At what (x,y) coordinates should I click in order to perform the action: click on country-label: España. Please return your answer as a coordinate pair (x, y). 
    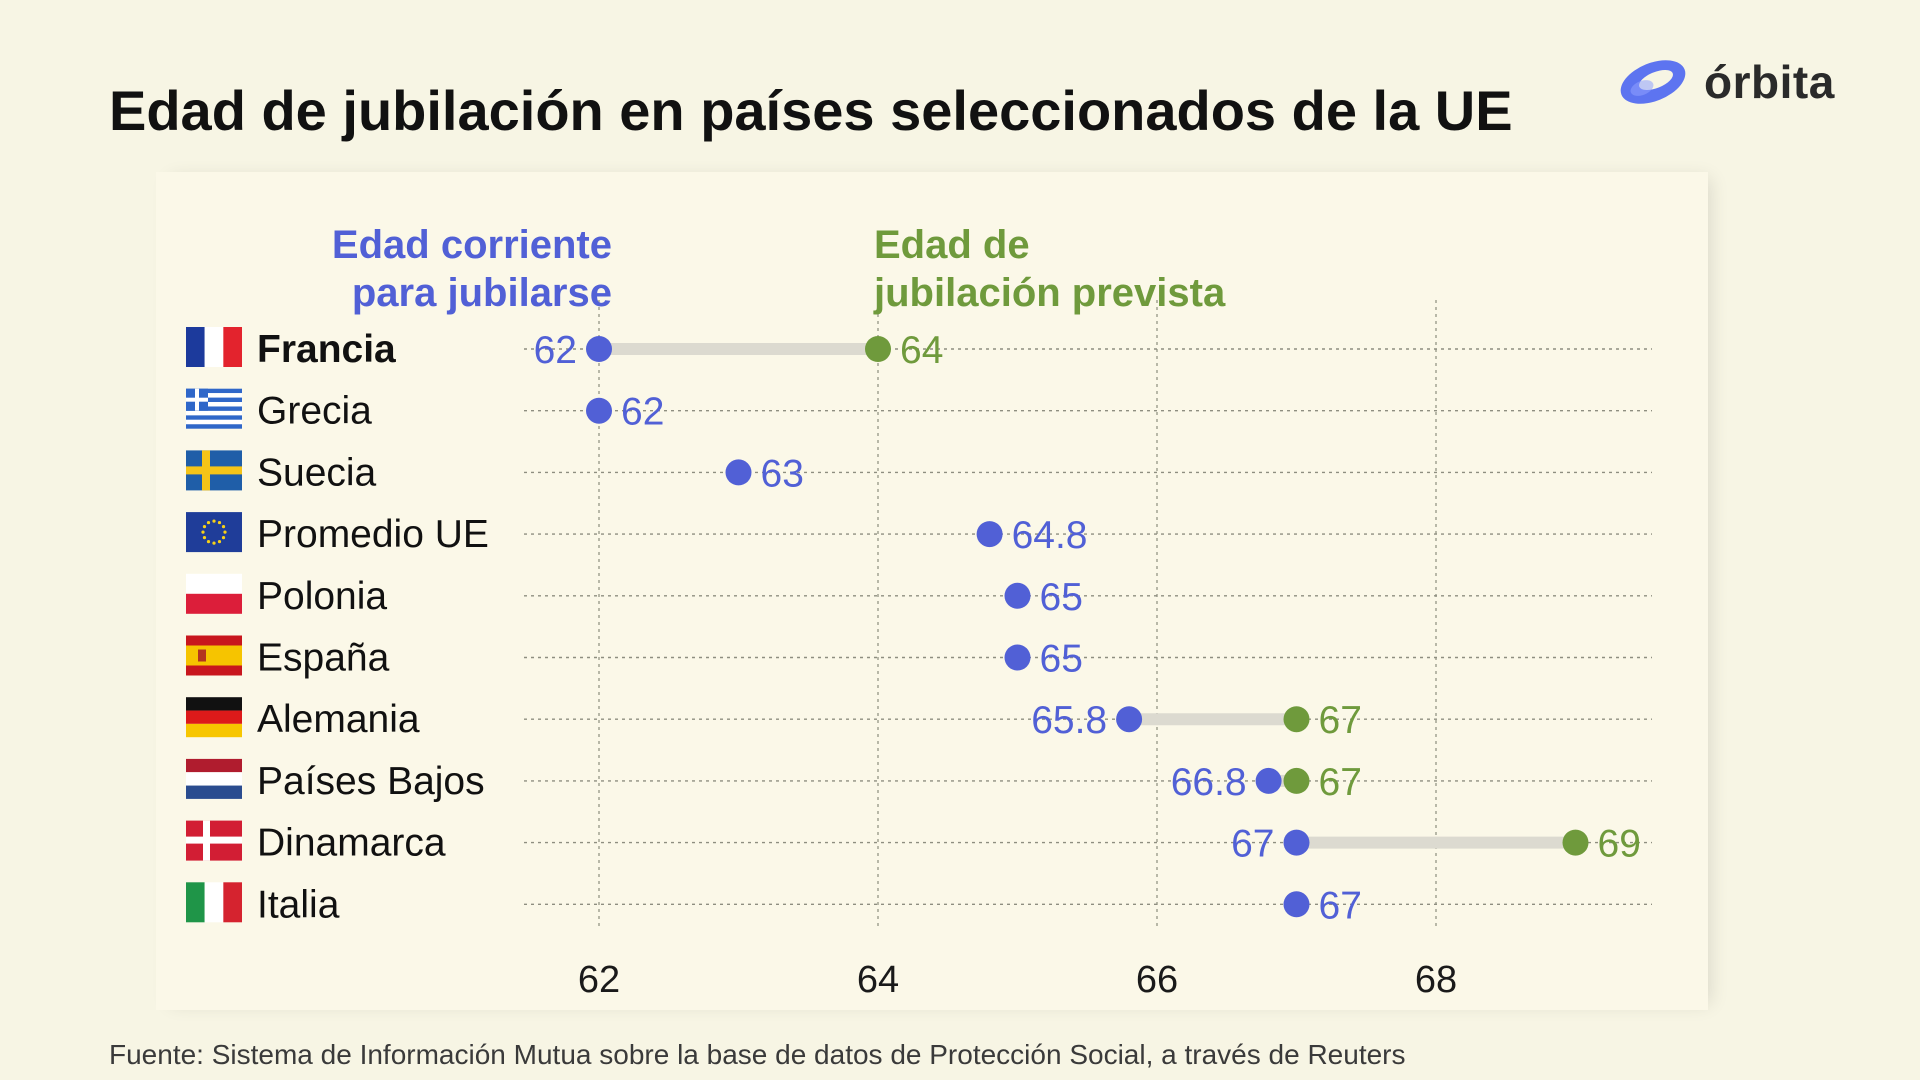
    Looking at the image, I should click on (323, 658).